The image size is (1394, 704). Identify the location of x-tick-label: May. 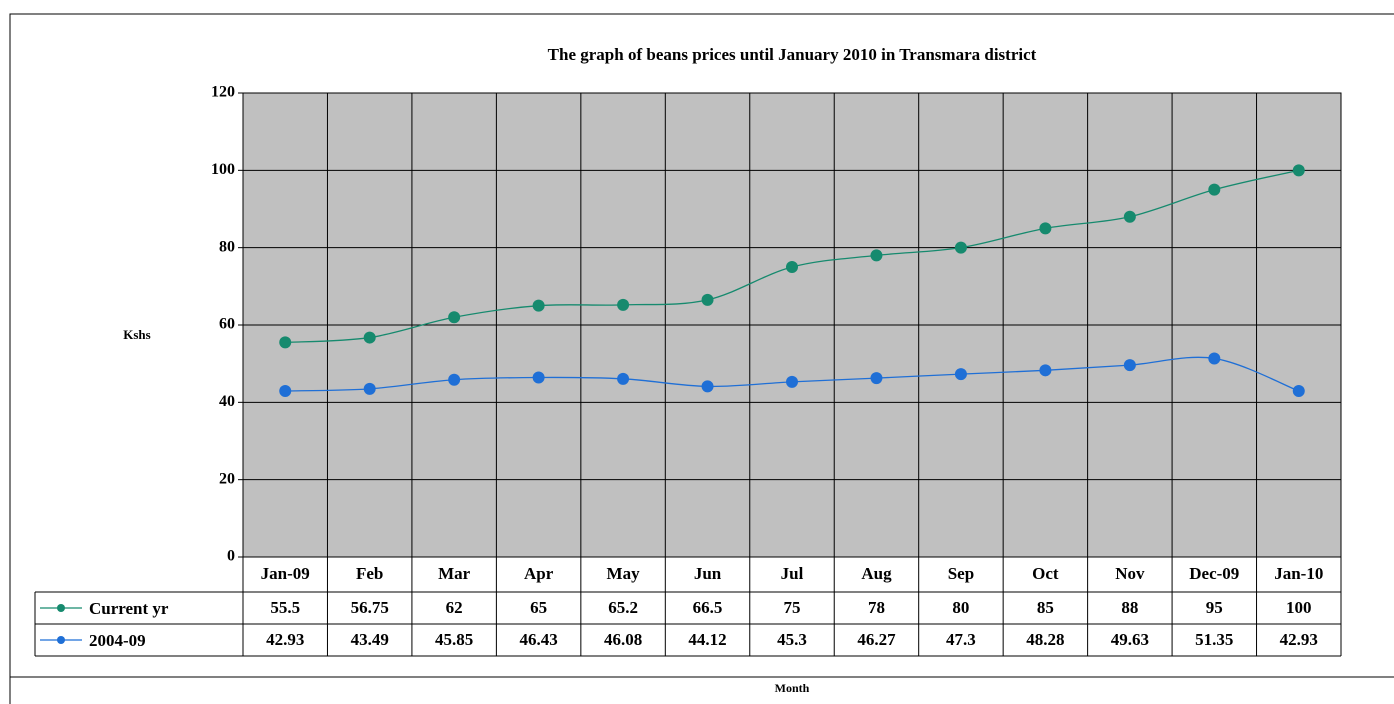
(624, 573).